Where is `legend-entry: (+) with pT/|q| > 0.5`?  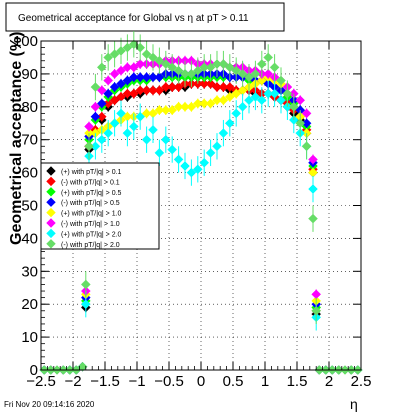 legend-entry: (+) with pT/|q| > 0.5 is located at coordinates (91, 193).